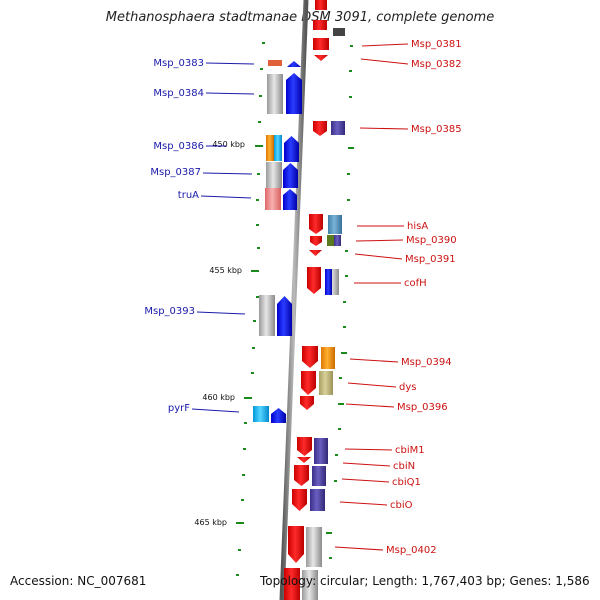  I want to click on gene-label-pyrF: pyrF, so click(204, 408).